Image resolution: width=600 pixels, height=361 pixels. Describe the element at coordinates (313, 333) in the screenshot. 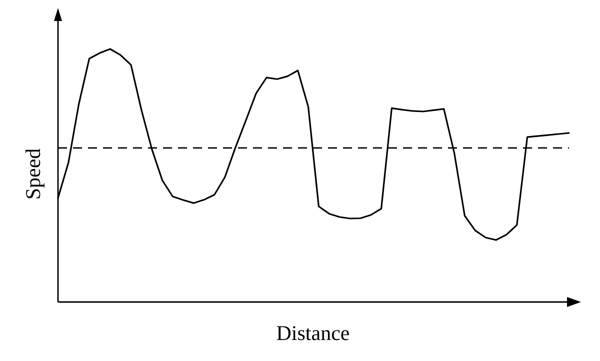

I see `x-axis-title: Distance` at that location.